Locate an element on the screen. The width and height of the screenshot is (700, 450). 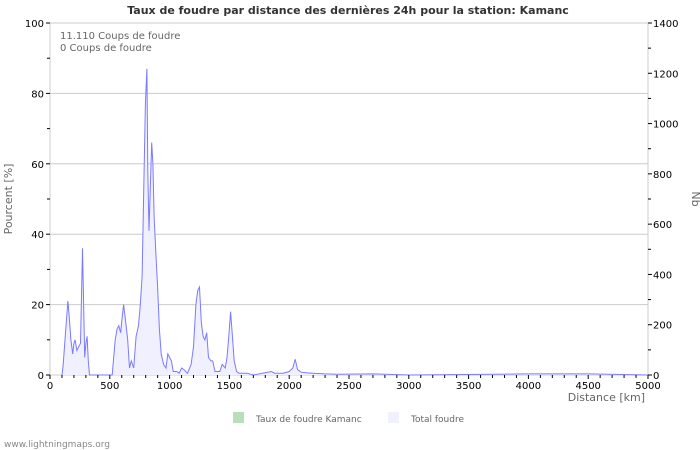
y2-tick-label: 1200 is located at coordinates (665, 74).